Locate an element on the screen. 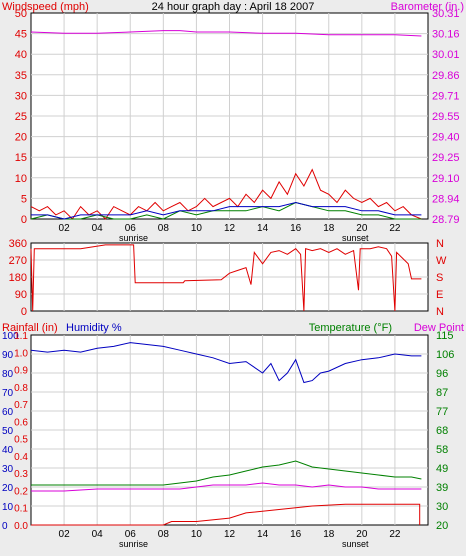 This screenshot has width=466, height=556. wind-tick-label: 45 is located at coordinates (21, 35).